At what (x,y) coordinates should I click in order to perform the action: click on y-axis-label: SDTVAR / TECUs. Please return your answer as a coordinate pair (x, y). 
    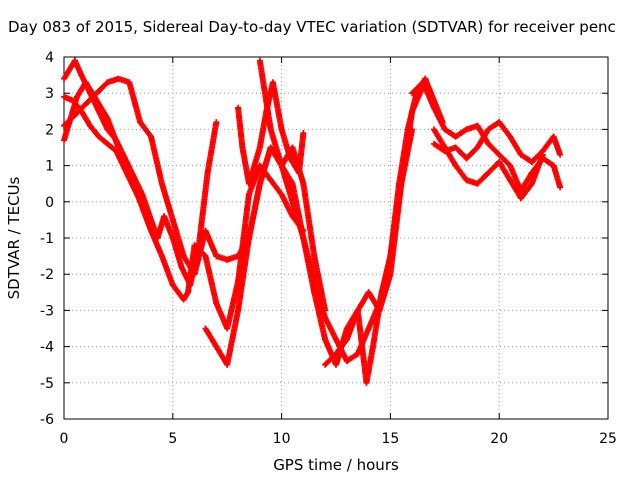
    Looking at the image, I should click on (14, 238).